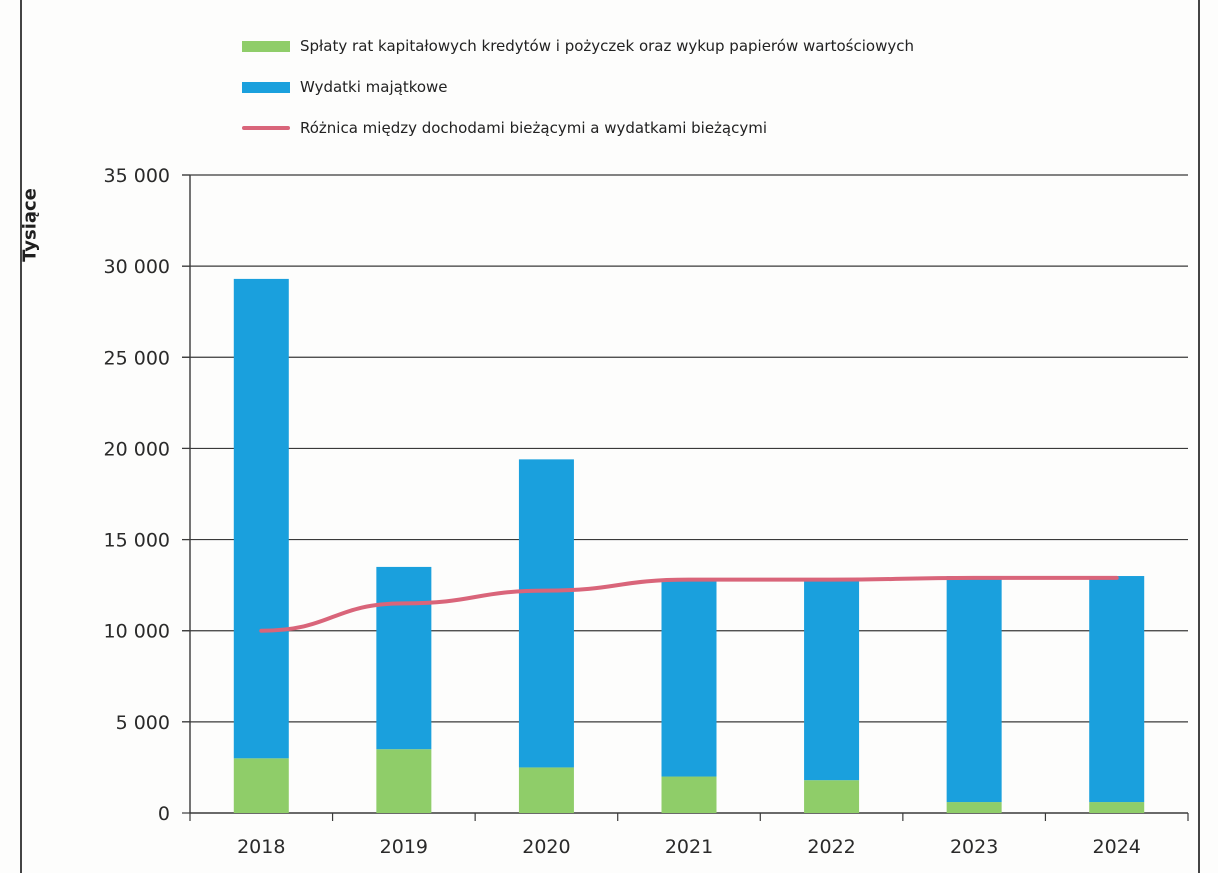 The width and height of the screenshot is (1218, 873). Describe the element at coordinates (266, 46) in the screenshot. I see `legend-swatch-repayments` at that location.